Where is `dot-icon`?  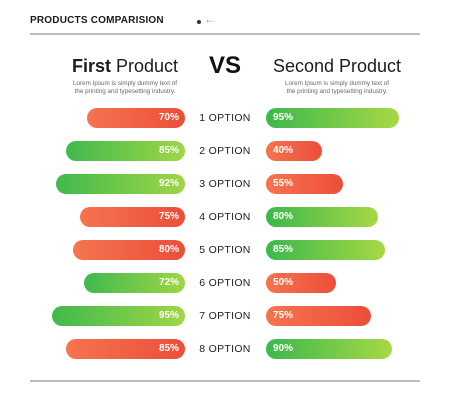 dot-icon is located at coordinates (199, 22).